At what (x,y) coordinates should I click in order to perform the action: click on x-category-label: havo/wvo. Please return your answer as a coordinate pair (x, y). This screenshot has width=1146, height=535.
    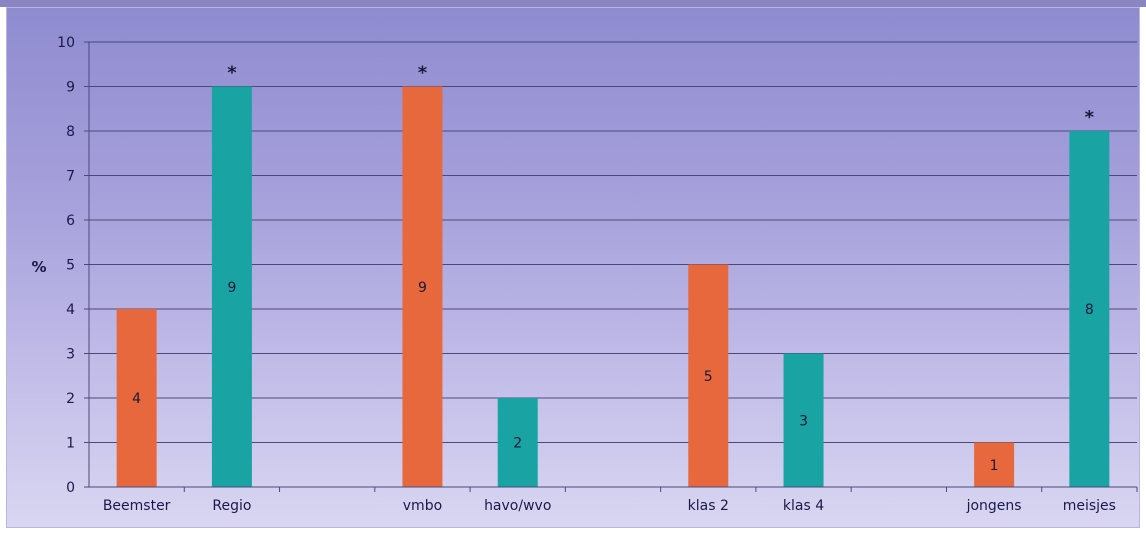
    Looking at the image, I should click on (517, 506).